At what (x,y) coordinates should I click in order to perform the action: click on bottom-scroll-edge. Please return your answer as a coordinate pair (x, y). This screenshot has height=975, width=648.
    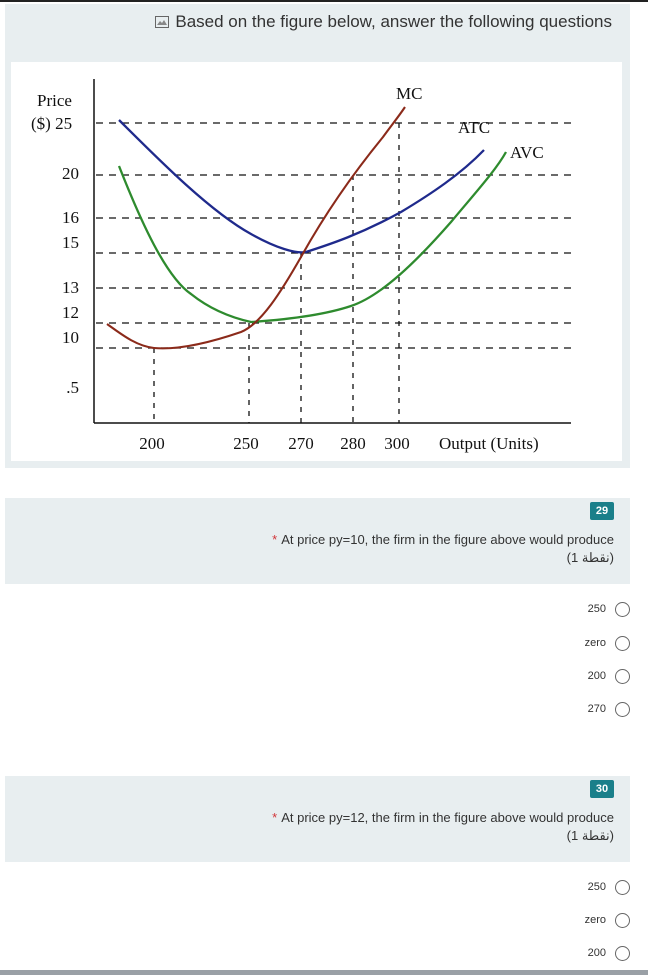
    Looking at the image, I should click on (324, 972).